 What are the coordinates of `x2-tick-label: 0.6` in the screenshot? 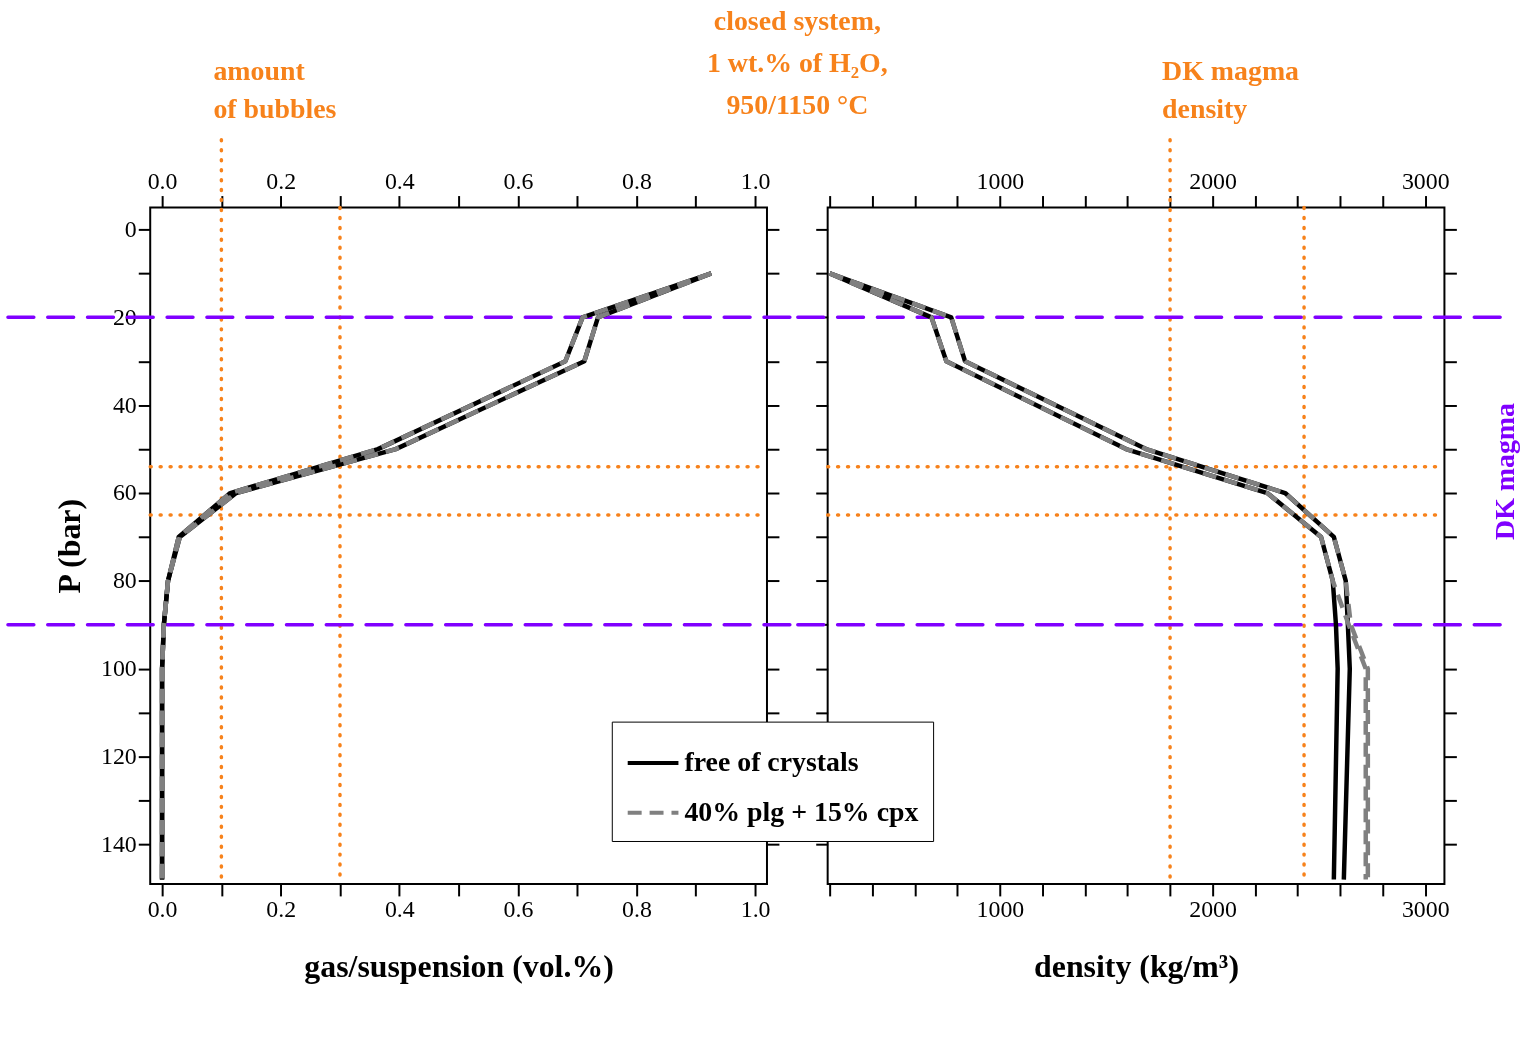 It's located at (518, 181).